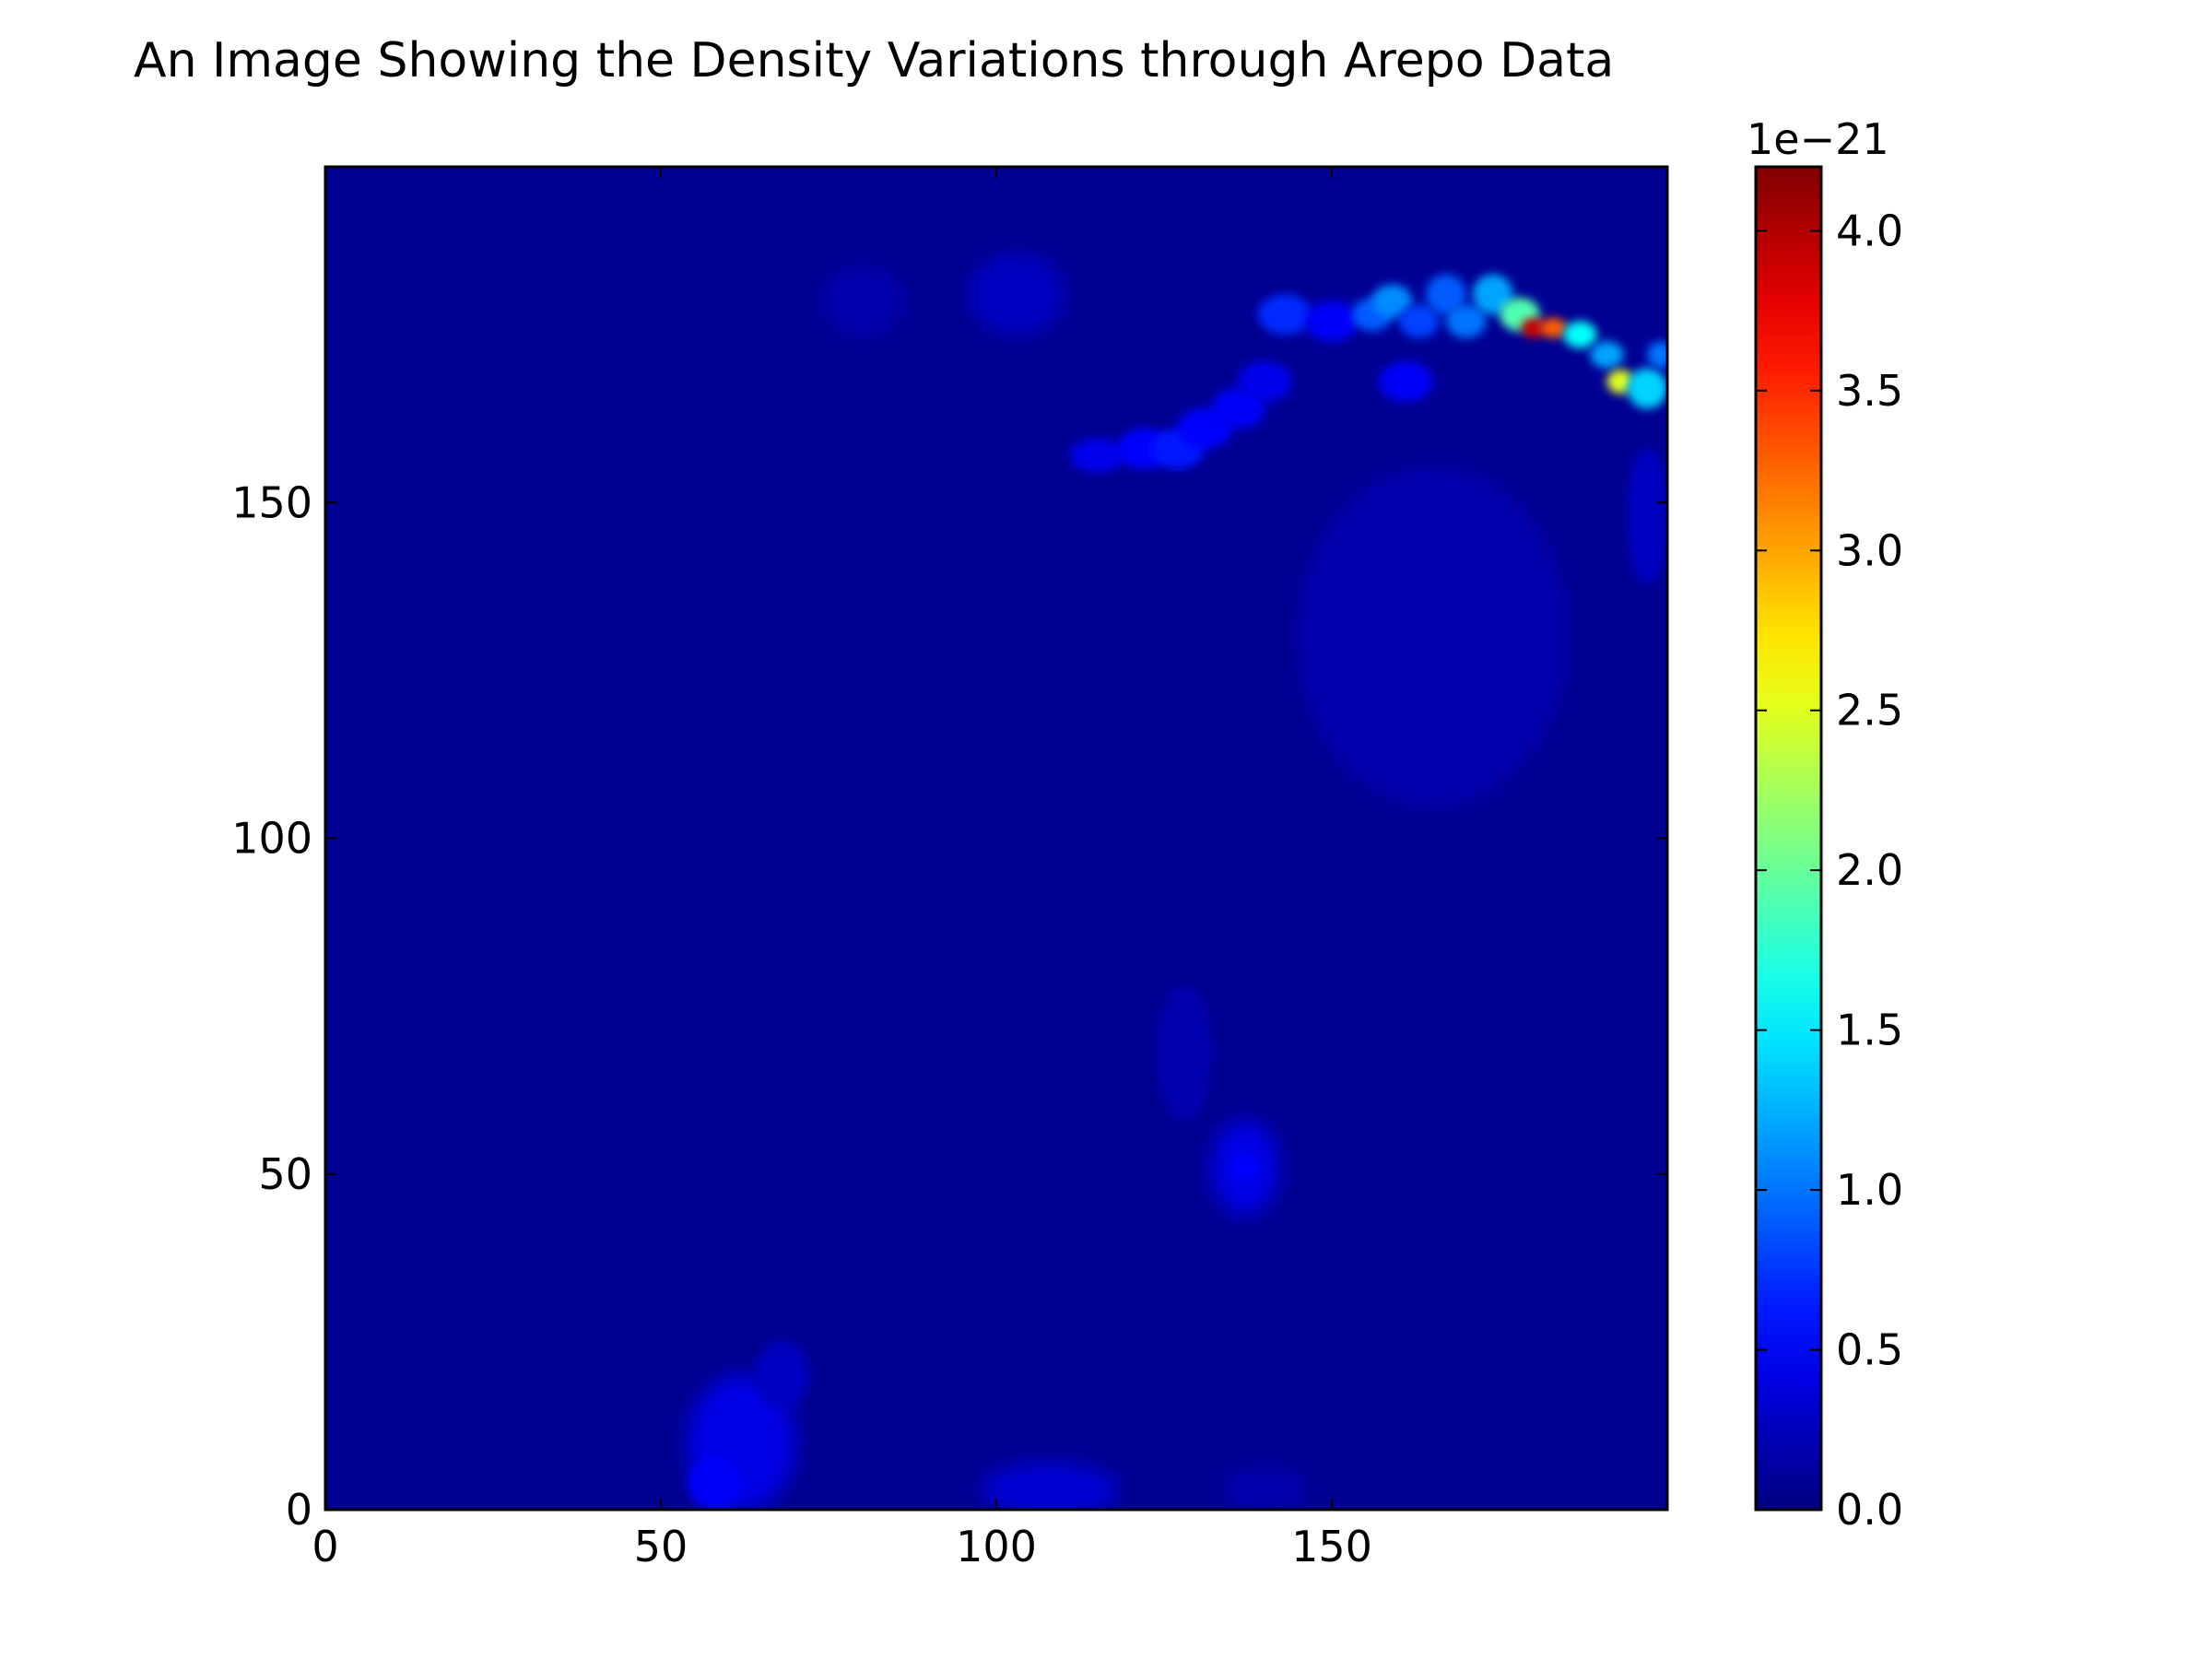  I want to click on y-tick-label: 50, so click(285, 1174).